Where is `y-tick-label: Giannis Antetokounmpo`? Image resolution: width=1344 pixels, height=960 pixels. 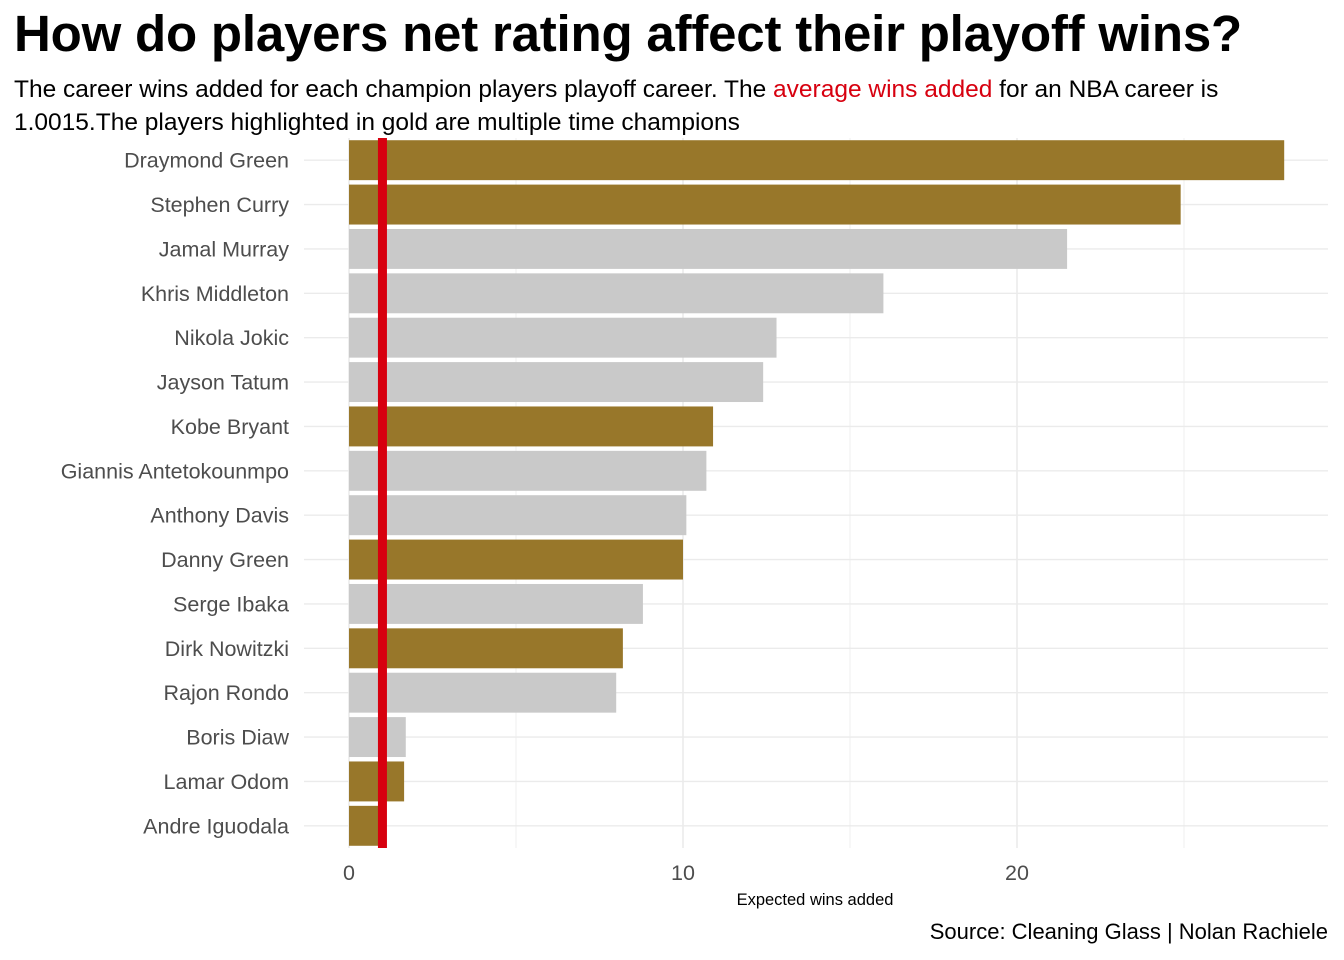
y-tick-label: Giannis Antetokounmpo is located at coordinates (175, 471).